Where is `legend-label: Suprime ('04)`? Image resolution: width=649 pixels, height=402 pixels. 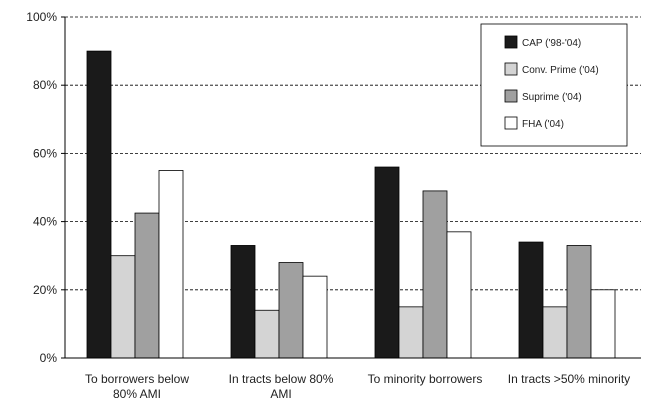
legend-label: Suprime ('04) is located at coordinates (552, 97).